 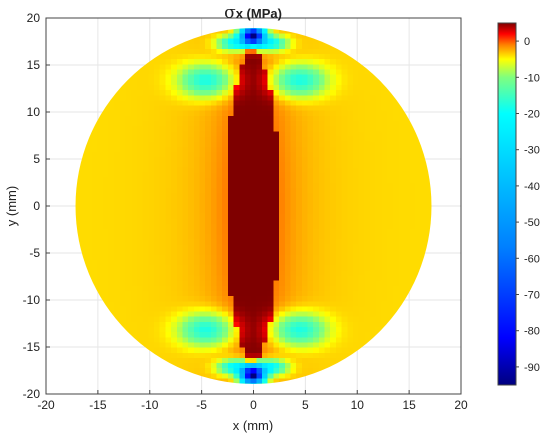 I want to click on colorbar-tick-label: -30, so click(x=532, y=151).